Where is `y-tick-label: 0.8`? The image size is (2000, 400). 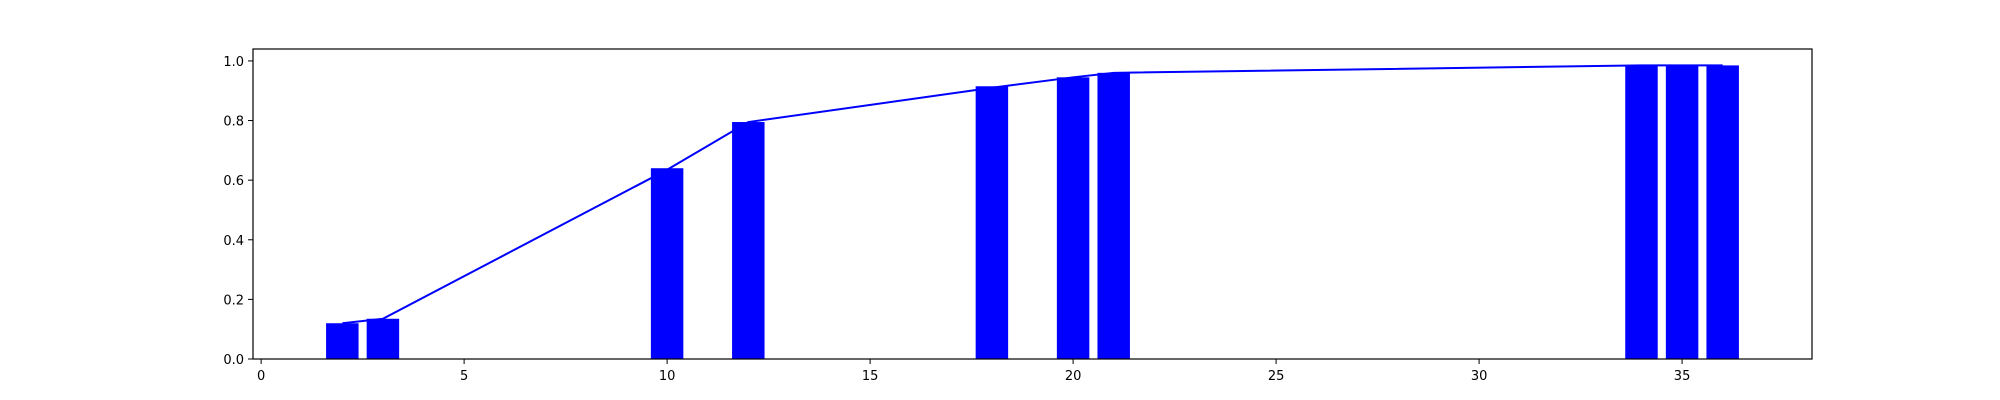
y-tick-label: 0.8 is located at coordinates (233, 122).